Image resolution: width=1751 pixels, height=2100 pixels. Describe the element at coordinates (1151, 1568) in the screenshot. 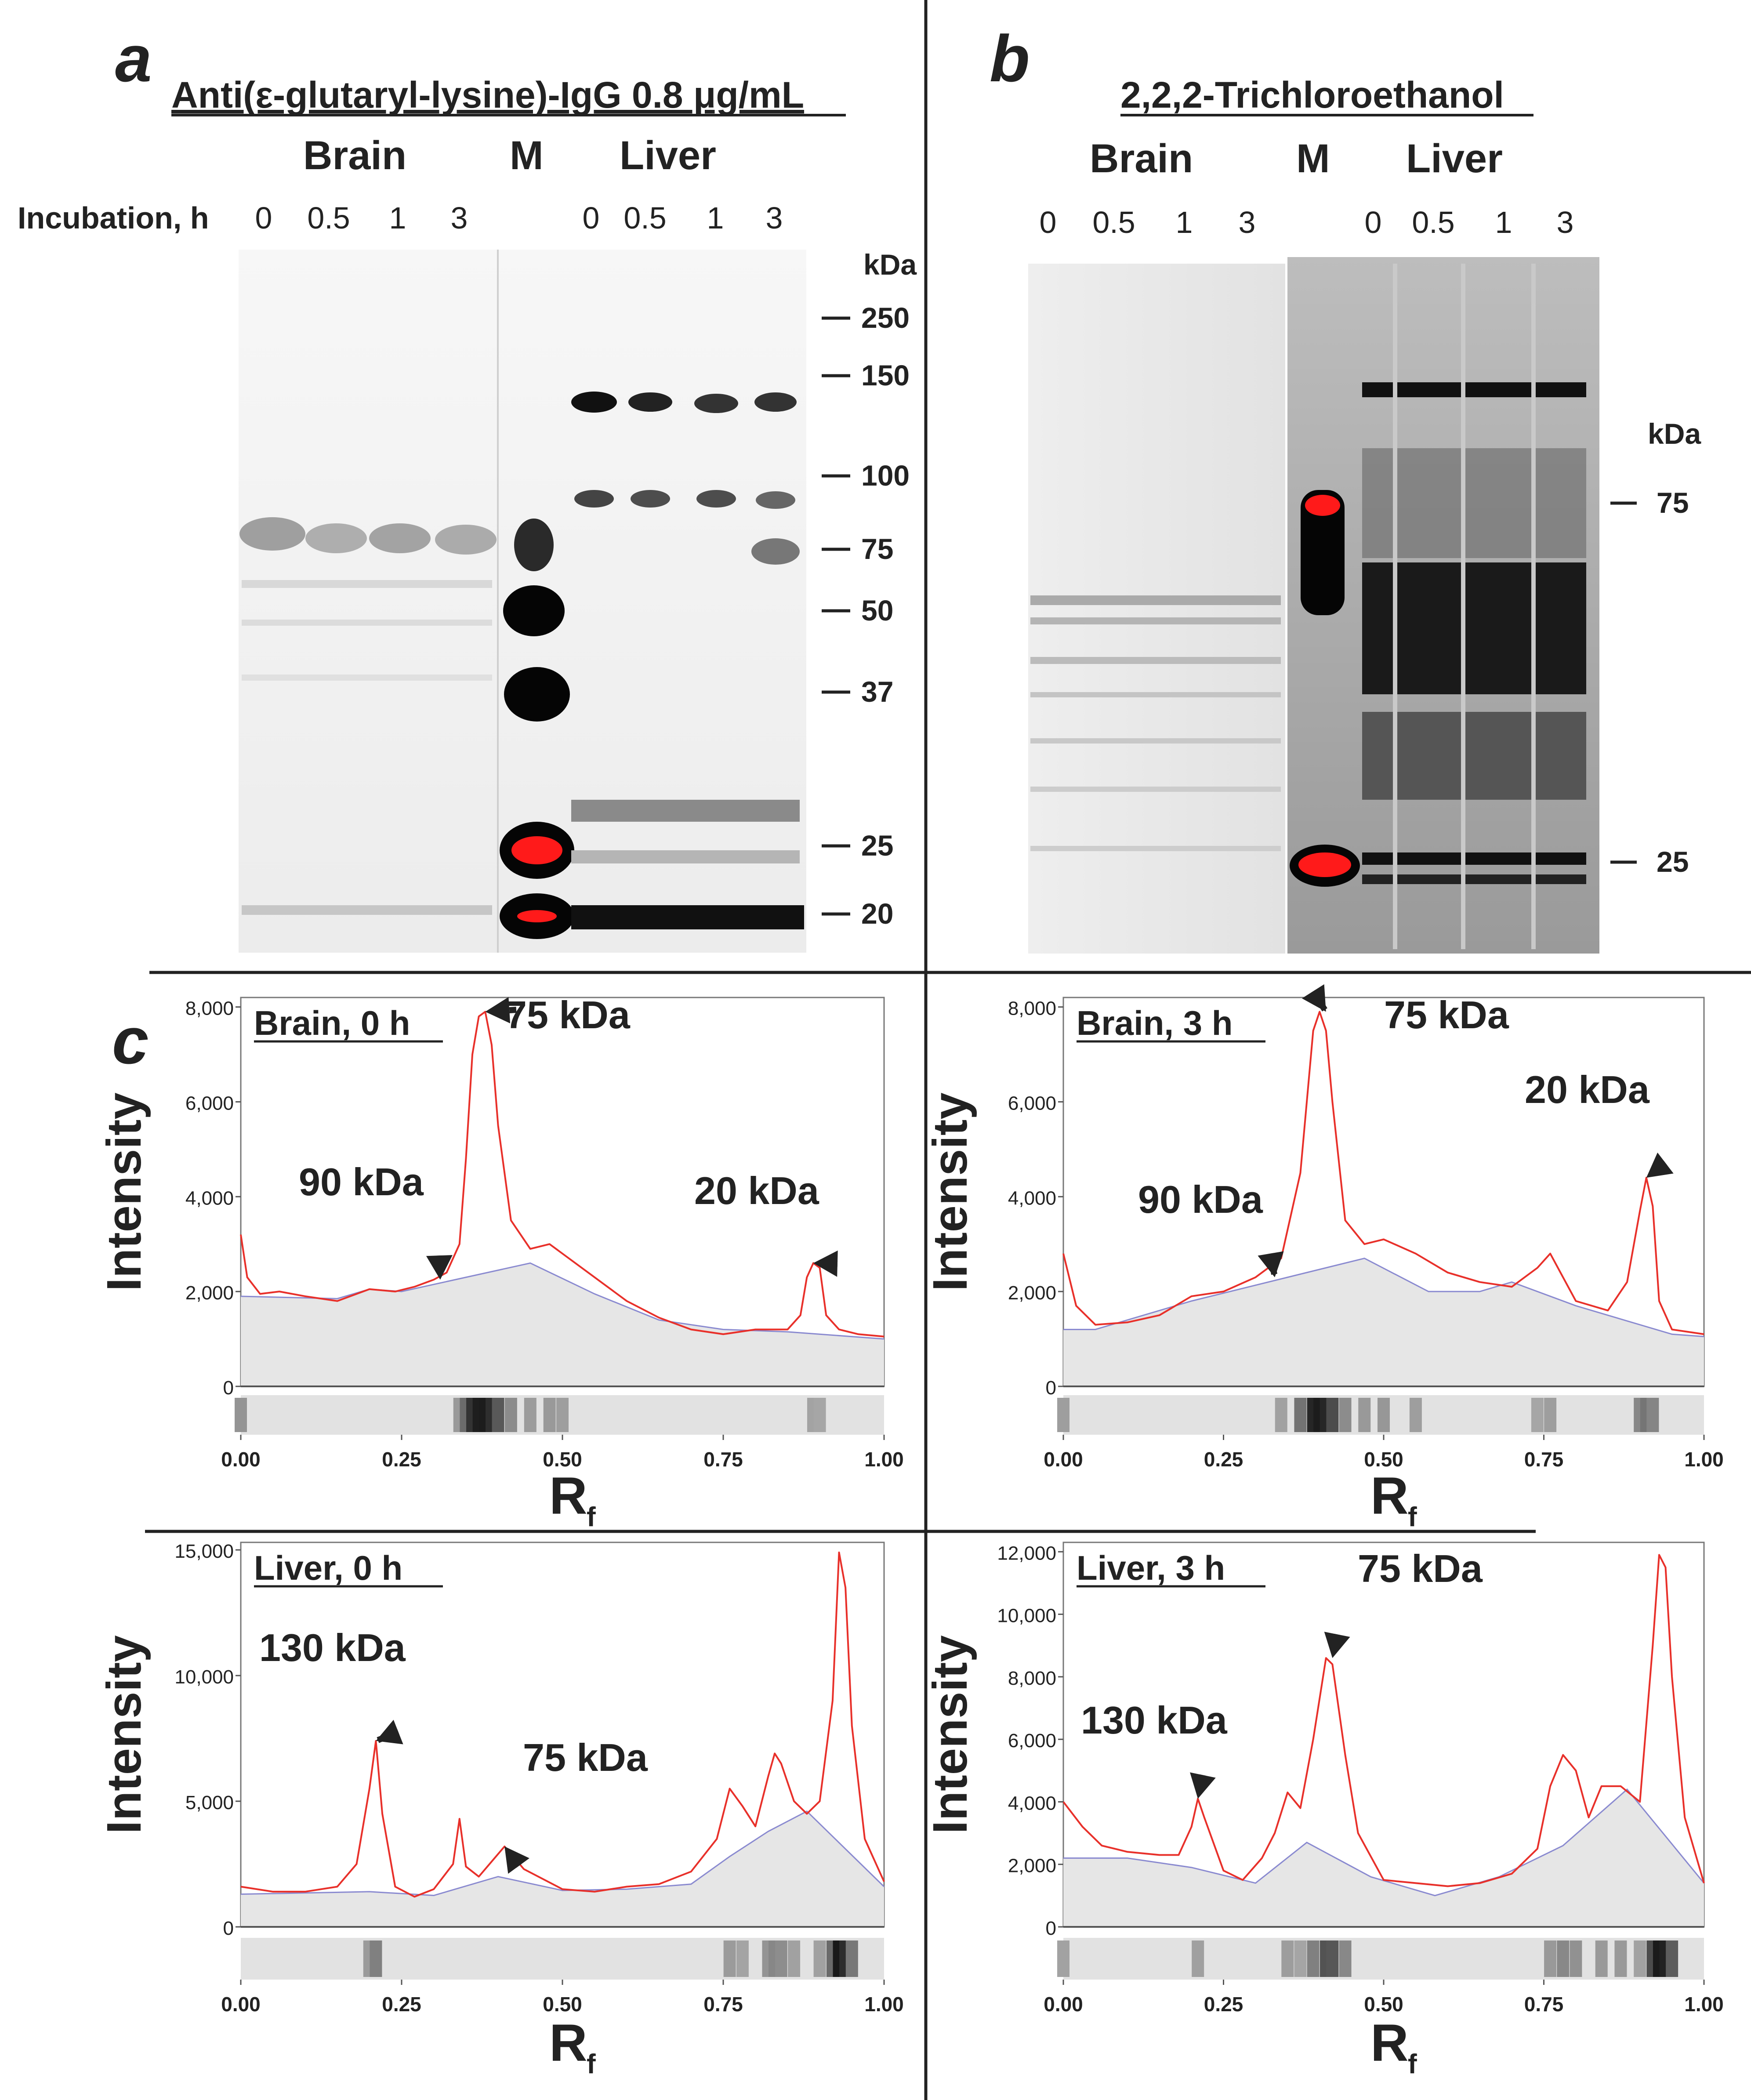

I see `chart-title: Liver, 3 h` at that location.